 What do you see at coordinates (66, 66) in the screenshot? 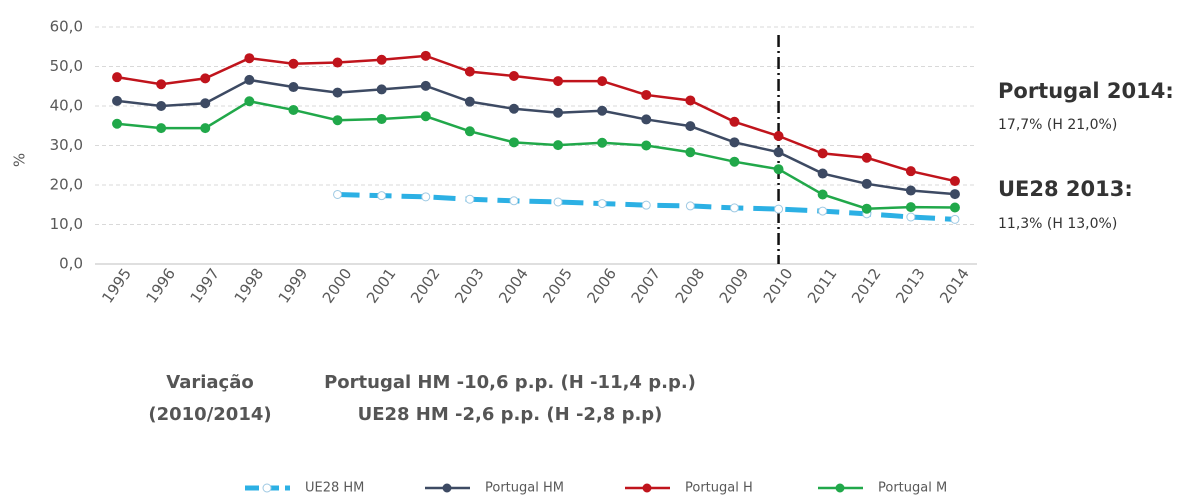
I see `y-tick-label: 50,0` at bounding box center [66, 66].